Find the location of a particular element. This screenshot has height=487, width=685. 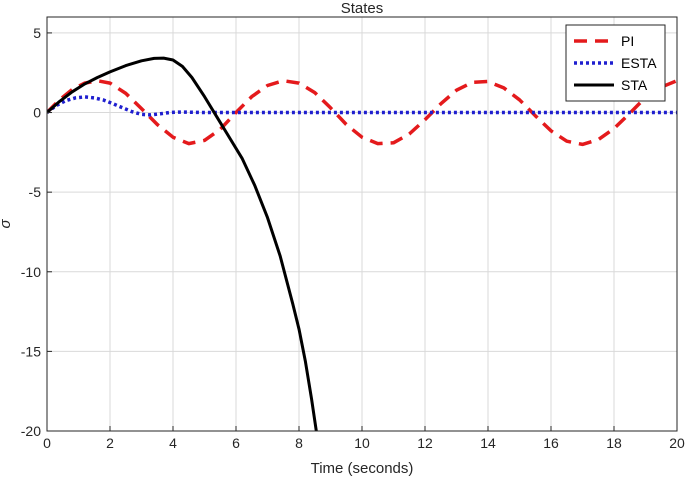

series-line-pi is located at coordinates (362, 112).